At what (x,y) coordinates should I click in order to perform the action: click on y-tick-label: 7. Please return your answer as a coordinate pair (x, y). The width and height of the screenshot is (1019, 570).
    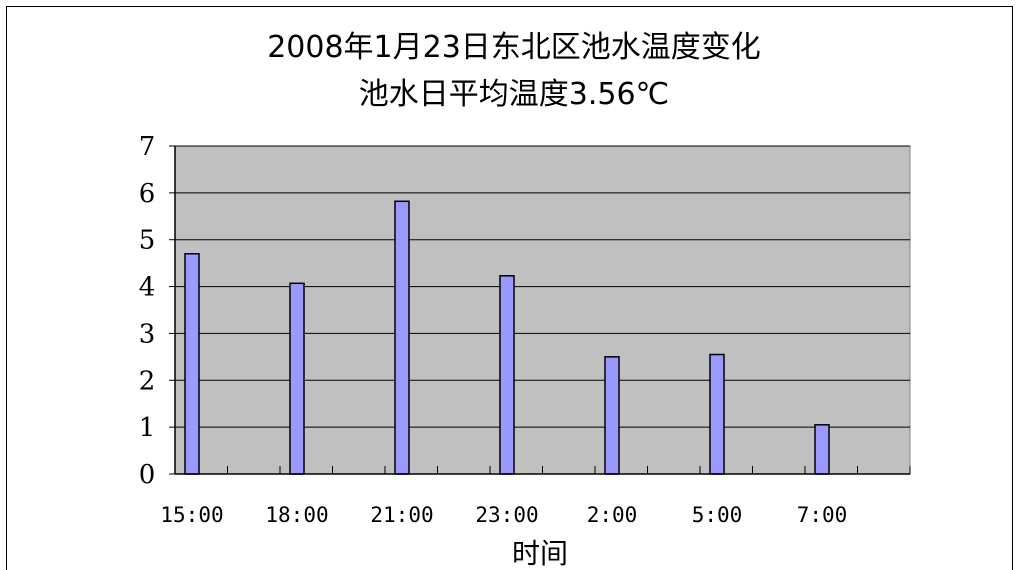
    Looking at the image, I should click on (147, 147).